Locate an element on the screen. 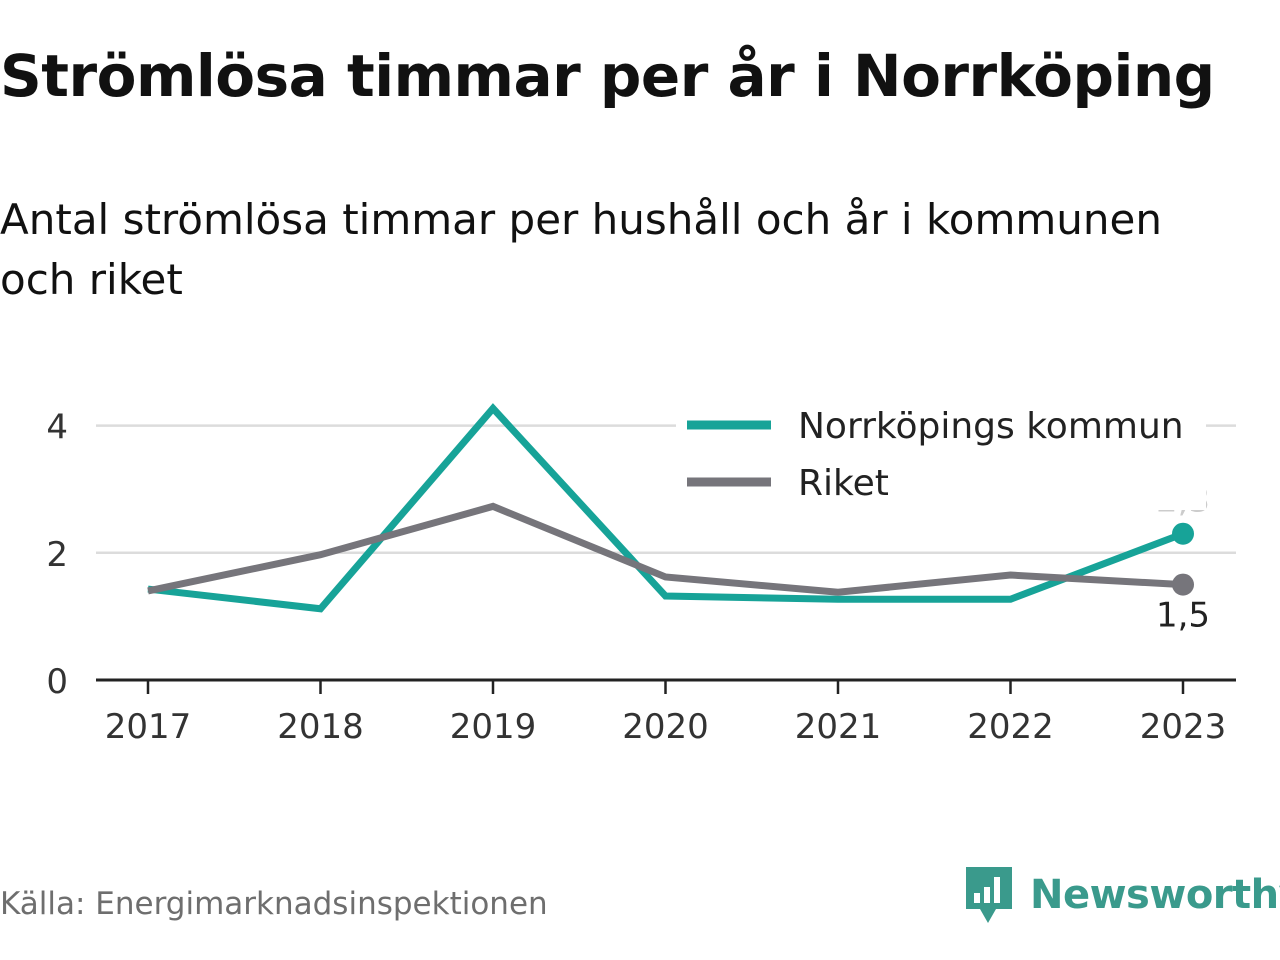  chart-title: Strömlösa timmar per år i Norrköping is located at coordinates (607, 76).